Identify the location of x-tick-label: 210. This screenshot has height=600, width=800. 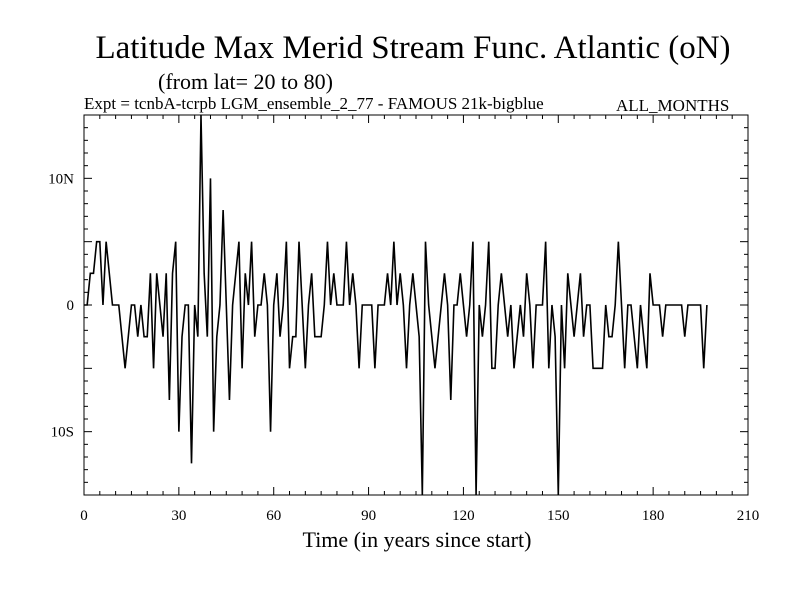
(748, 516).